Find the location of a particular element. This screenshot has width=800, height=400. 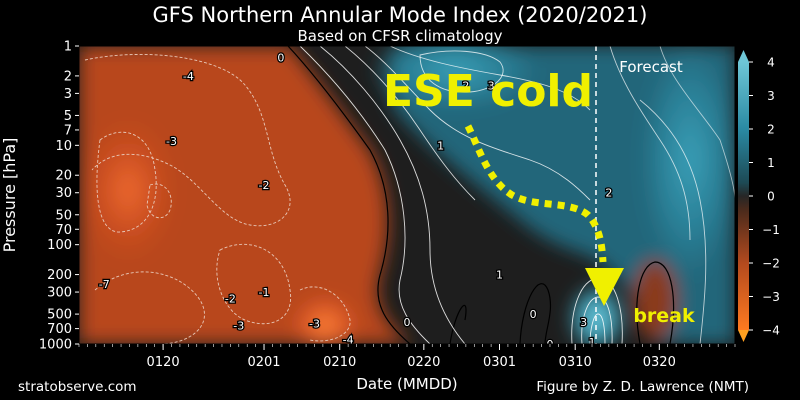

colorbar-tick-label: −2 is located at coordinates (771, 264).